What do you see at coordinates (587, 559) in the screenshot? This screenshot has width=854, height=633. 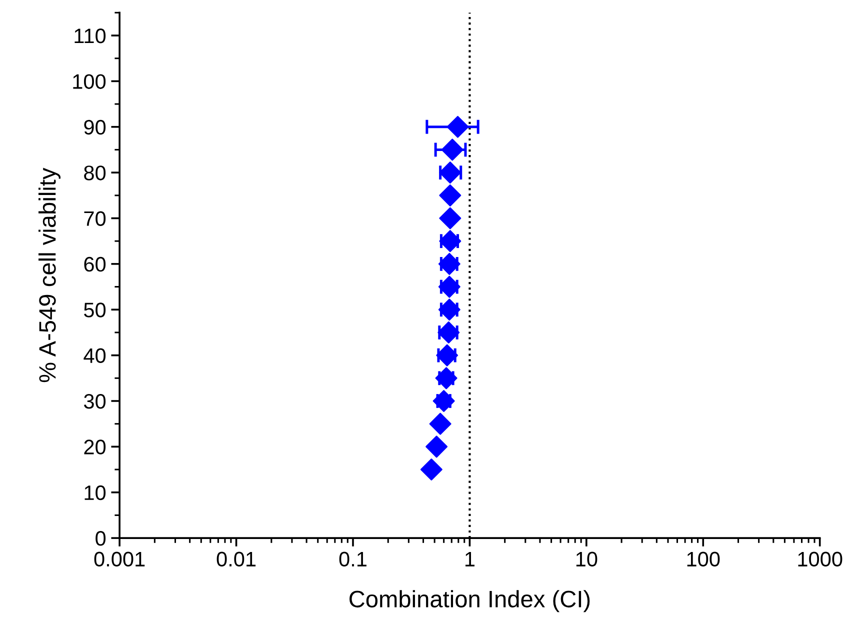 I see `x-tick-label: 10` at bounding box center [587, 559].